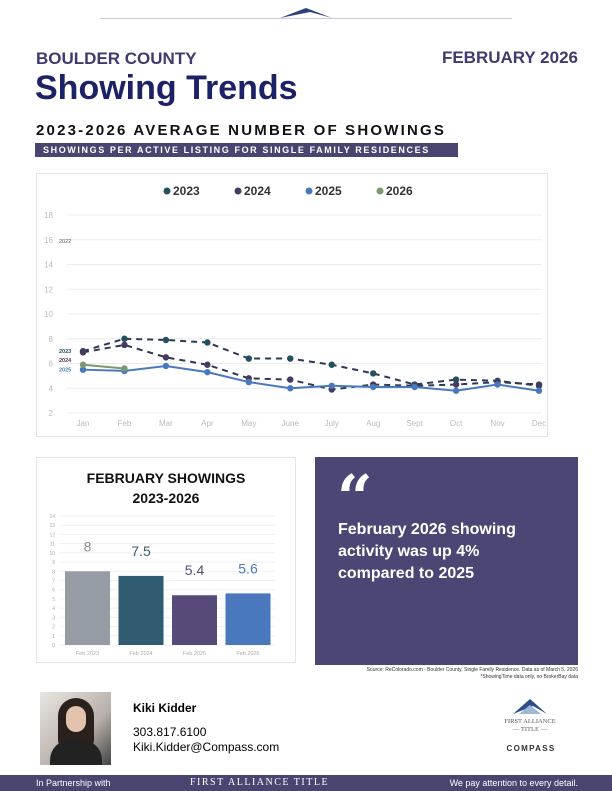  Describe the element at coordinates (260, 782) in the screenshot. I see `footer-brand: FIRST ALLIANCE TITLE` at that location.